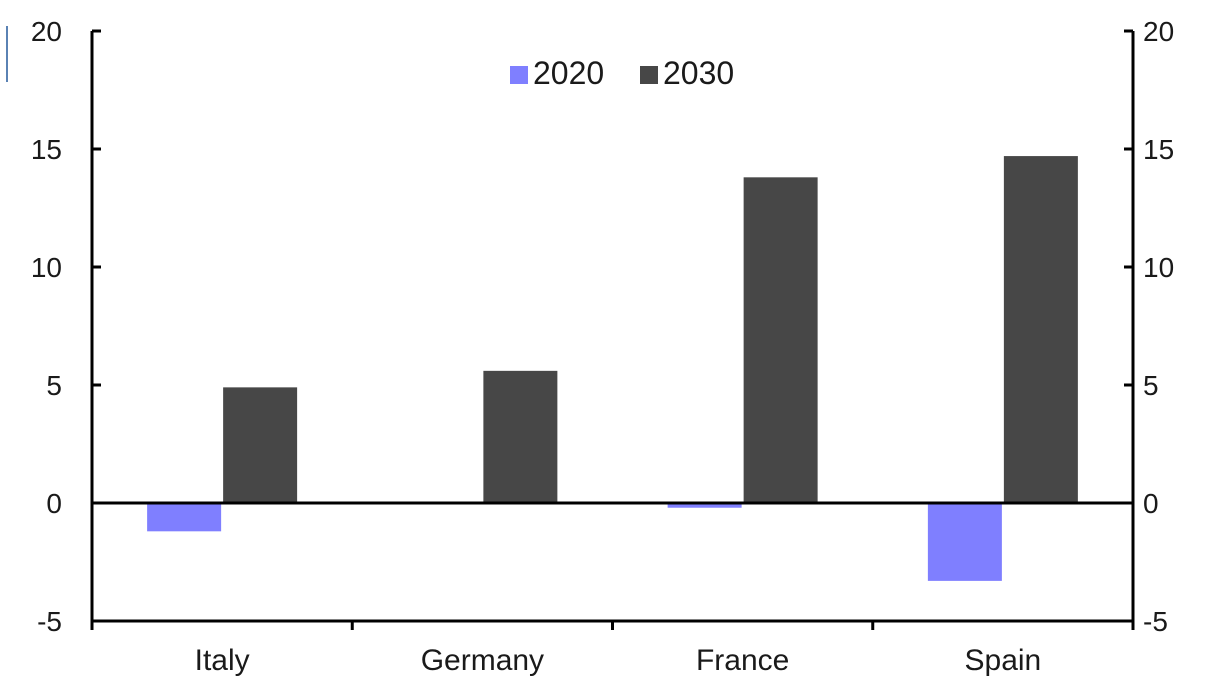 This screenshot has width=1218, height=690. What do you see at coordinates (964, 542) in the screenshot?
I see `bar-spain-2020` at bounding box center [964, 542].